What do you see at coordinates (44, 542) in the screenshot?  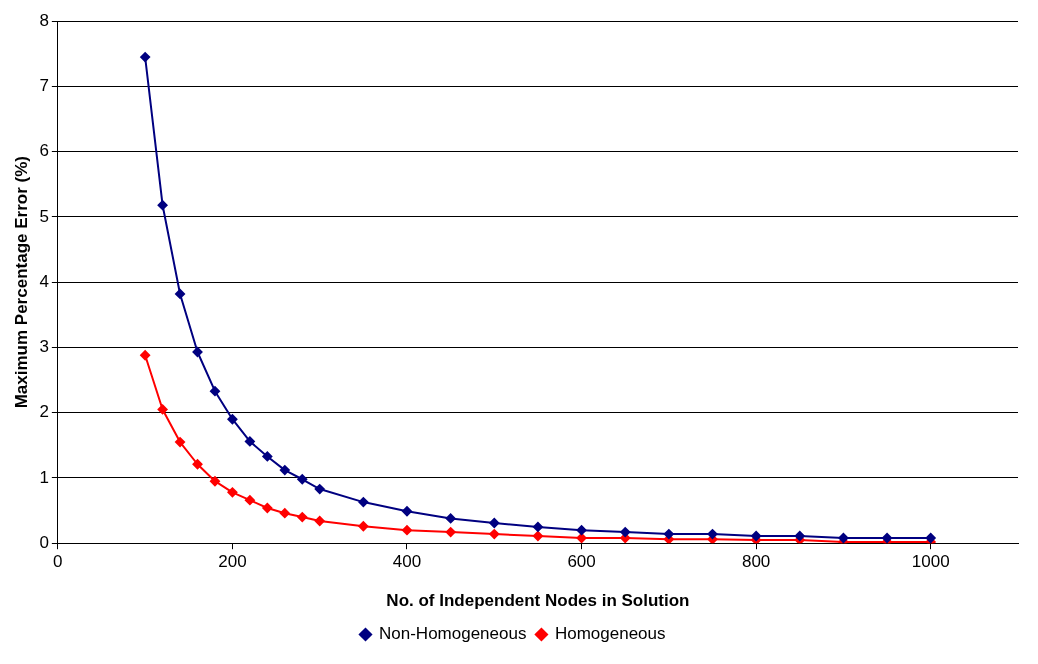 I see `y-tick-label: 0` at bounding box center [44, 542].